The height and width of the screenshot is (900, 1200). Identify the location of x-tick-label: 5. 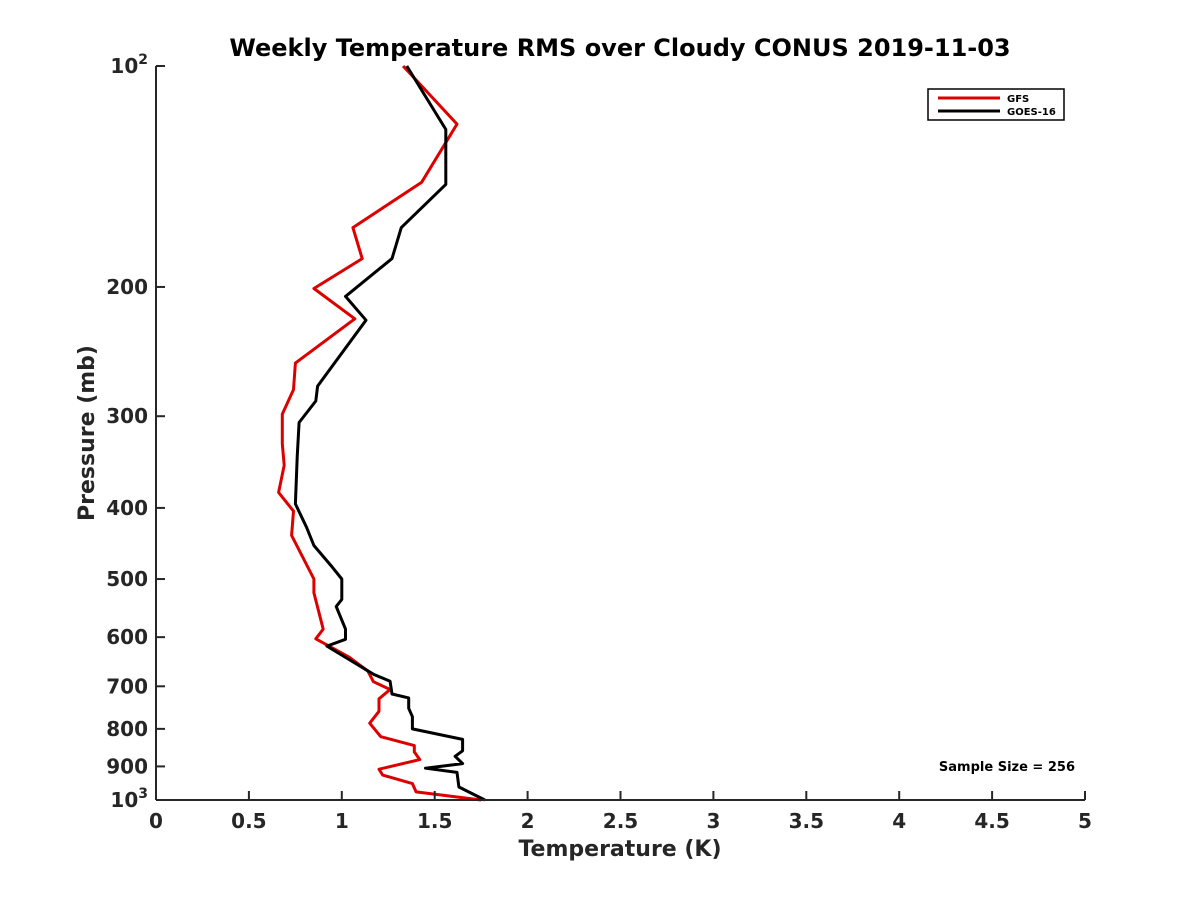
(1085, 821).